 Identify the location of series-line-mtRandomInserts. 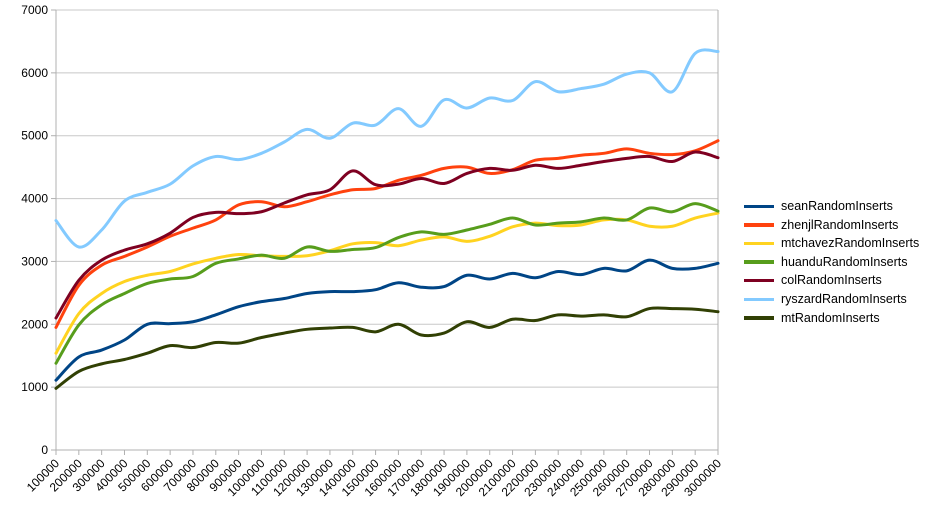
(387, 348).